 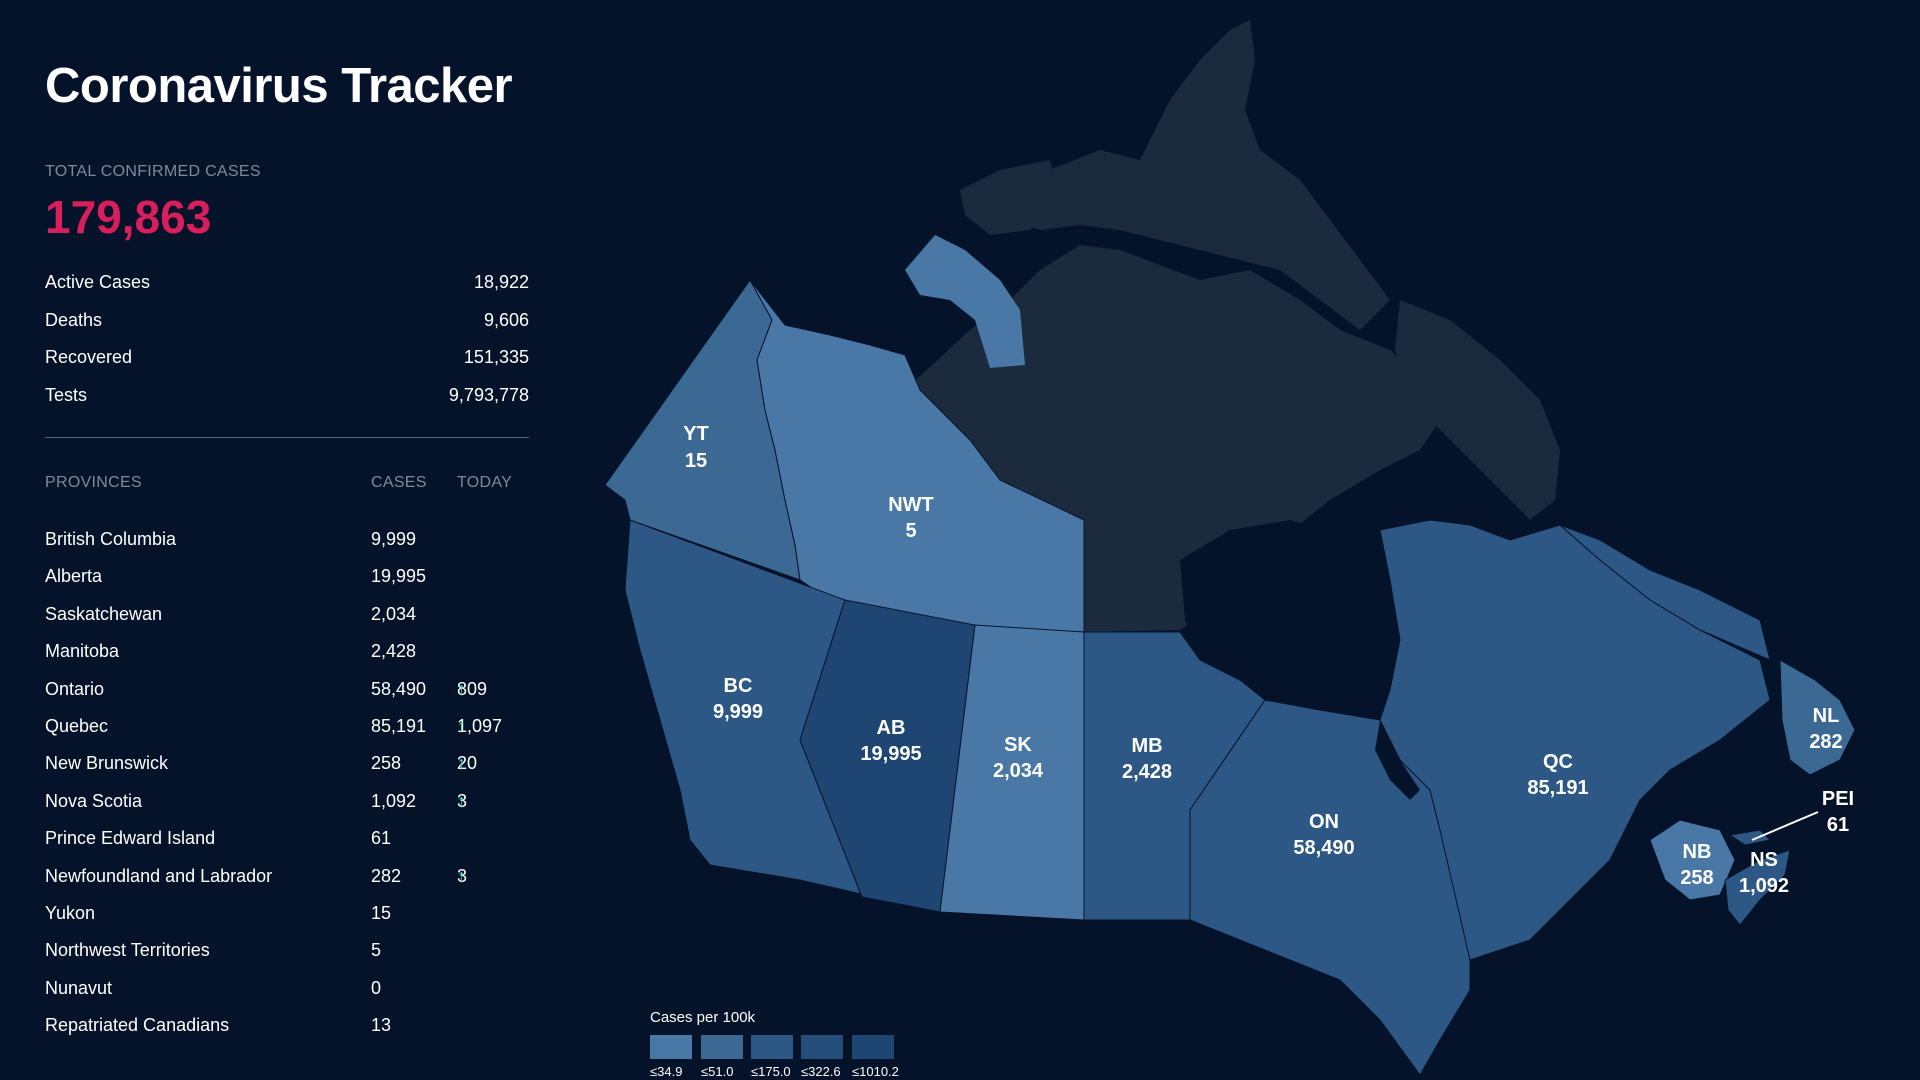 I want to click on province-cases: 13, so click(x=381, y=1025).